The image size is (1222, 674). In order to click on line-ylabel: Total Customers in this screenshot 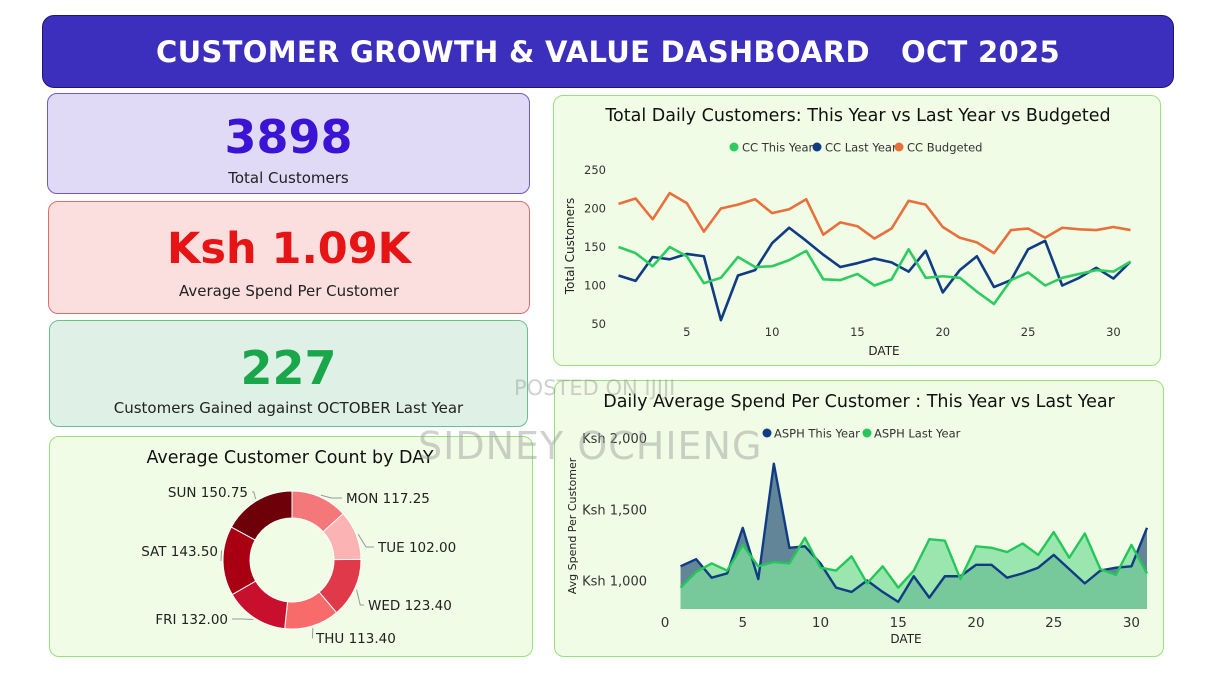, I will do `click(570, 246)`.